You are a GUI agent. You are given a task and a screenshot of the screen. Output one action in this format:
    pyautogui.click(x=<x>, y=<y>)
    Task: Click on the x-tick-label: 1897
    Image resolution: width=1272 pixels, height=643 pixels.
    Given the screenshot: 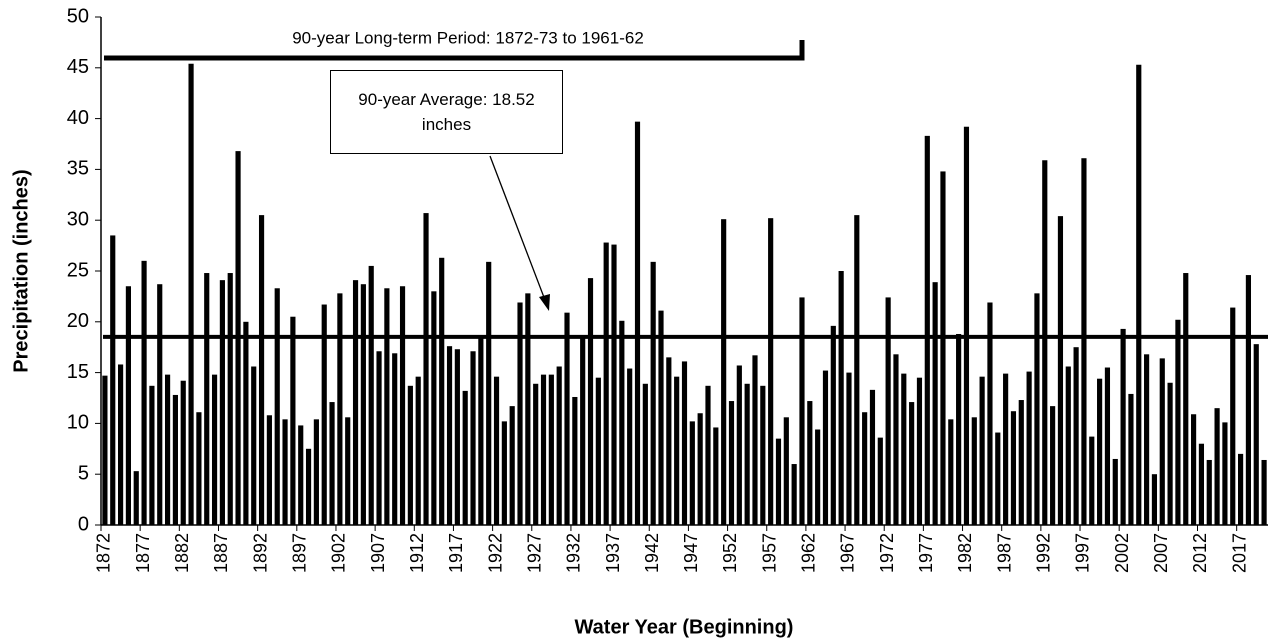 What is the action you would take?
    pyautogui.click(x=299, y=553)
    